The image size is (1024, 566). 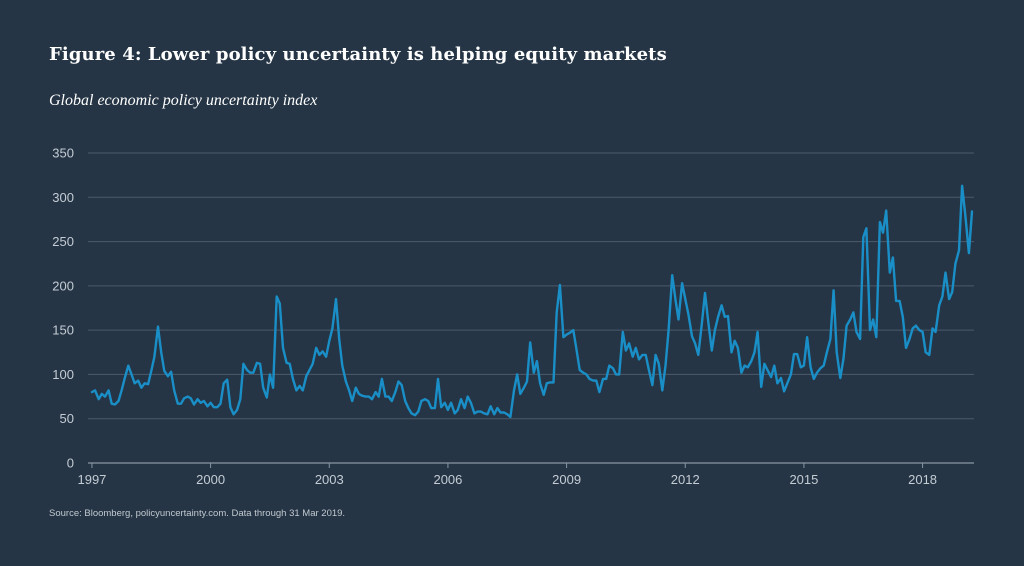 I want to click on x-tick-label: 2009, so click(x=566, y=479).